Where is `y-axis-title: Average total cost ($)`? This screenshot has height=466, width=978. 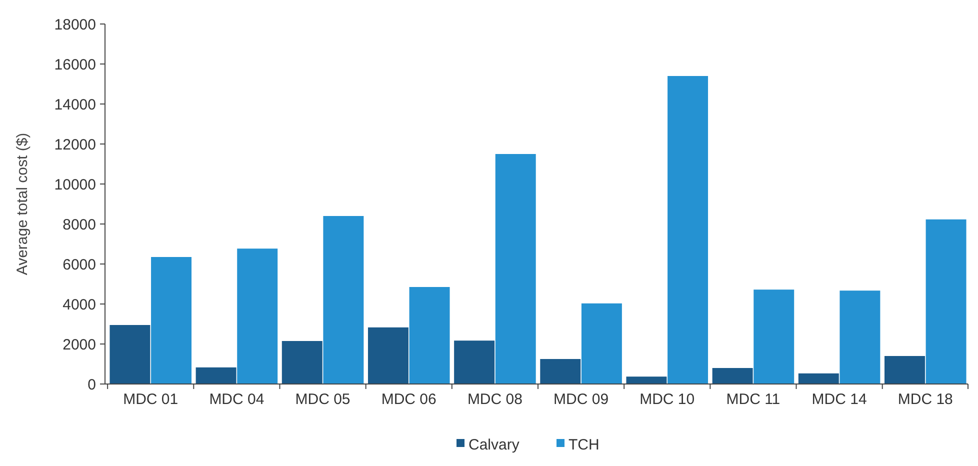 y-axis-title: Average total cost ($) is located at coordinates (22, 204).